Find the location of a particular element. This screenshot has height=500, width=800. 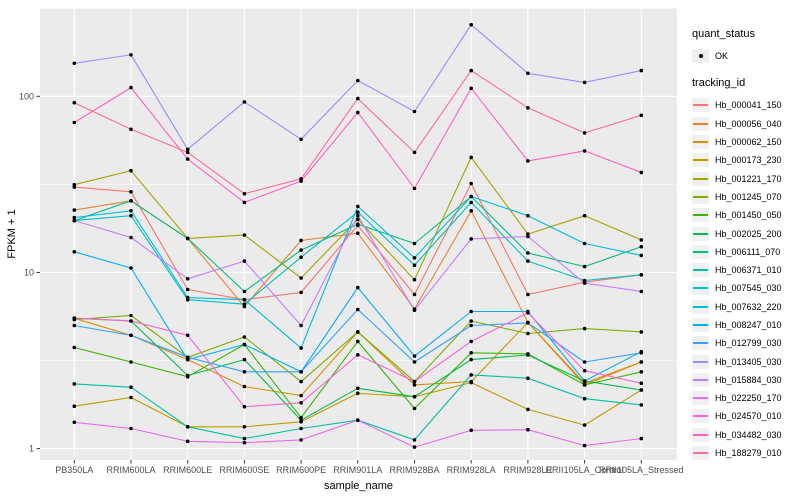

legend-item-label: Hb_001450_050 is located at coordinates (748, 215).